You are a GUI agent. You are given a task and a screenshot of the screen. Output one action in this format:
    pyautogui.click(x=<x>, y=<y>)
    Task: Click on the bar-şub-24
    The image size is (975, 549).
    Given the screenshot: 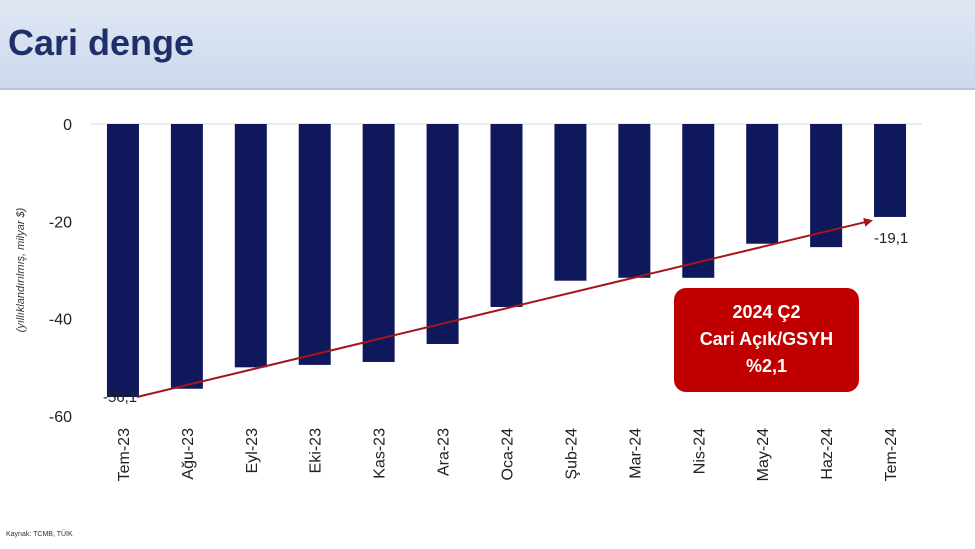 What is the action you would take?
    pyautogui.click(x=570, y=202)
    